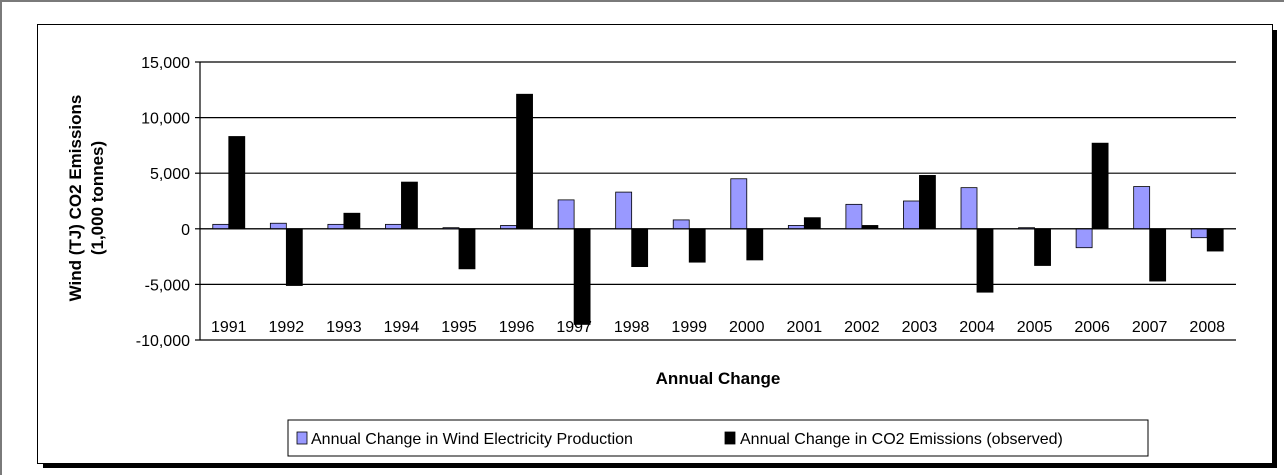 This screenshot has height=475, width=1284. What do you see at coordinates (163, 202) in the screenshot?
I see `y-tick-labels: 15,000 10,000 5,000 0 -5,000 -10,000` at bounding box center [163, 202].